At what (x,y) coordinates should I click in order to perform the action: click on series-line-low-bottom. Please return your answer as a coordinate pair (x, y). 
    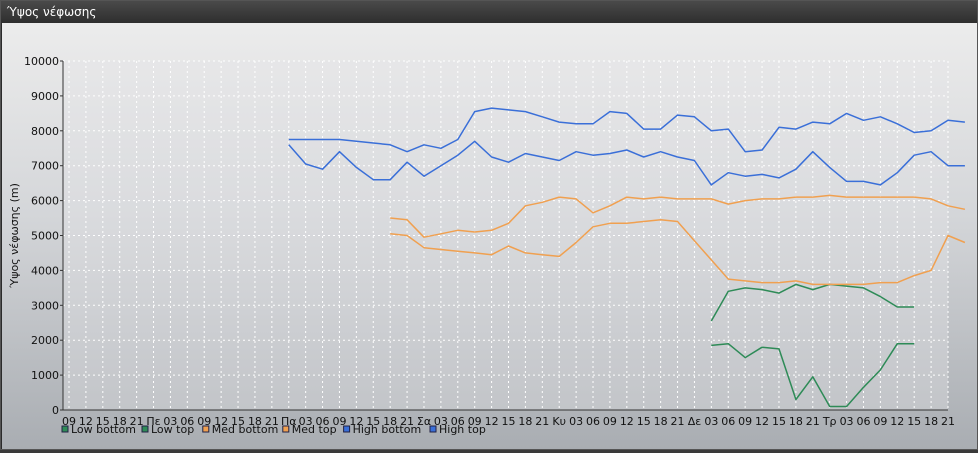
    Looking at the image, I should click on (813, 375).